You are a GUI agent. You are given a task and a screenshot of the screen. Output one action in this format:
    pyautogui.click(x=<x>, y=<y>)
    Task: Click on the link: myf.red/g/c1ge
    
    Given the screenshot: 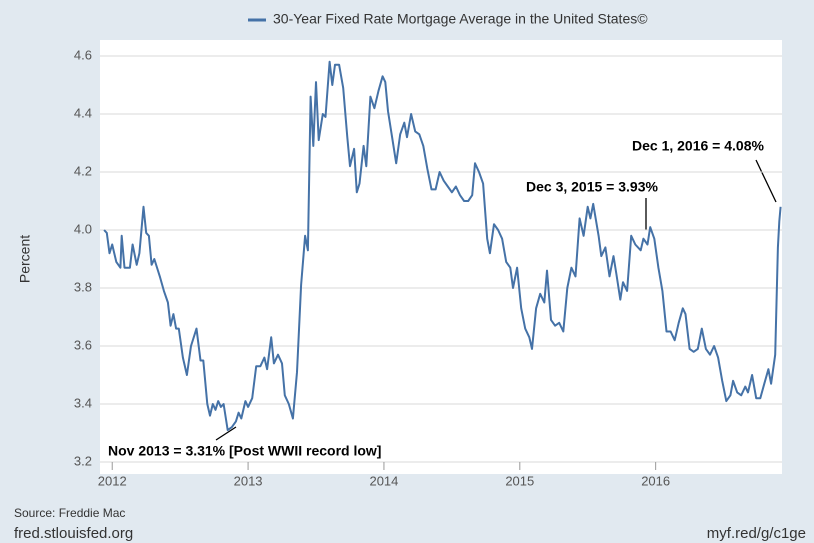 What is the action you would take?
    pyautogui.click(x=756, y=533)
    